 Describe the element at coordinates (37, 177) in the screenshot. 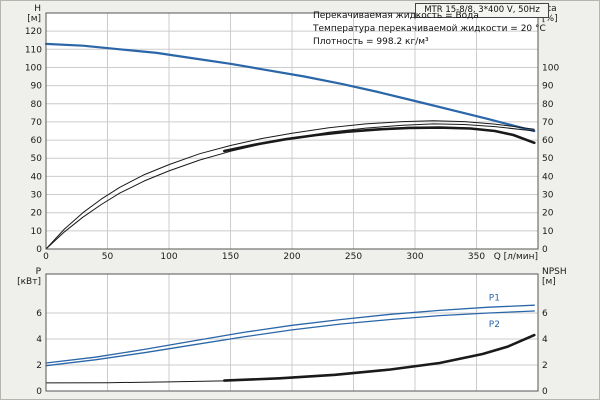

I see `y-left-tick-label: 40` at that location.